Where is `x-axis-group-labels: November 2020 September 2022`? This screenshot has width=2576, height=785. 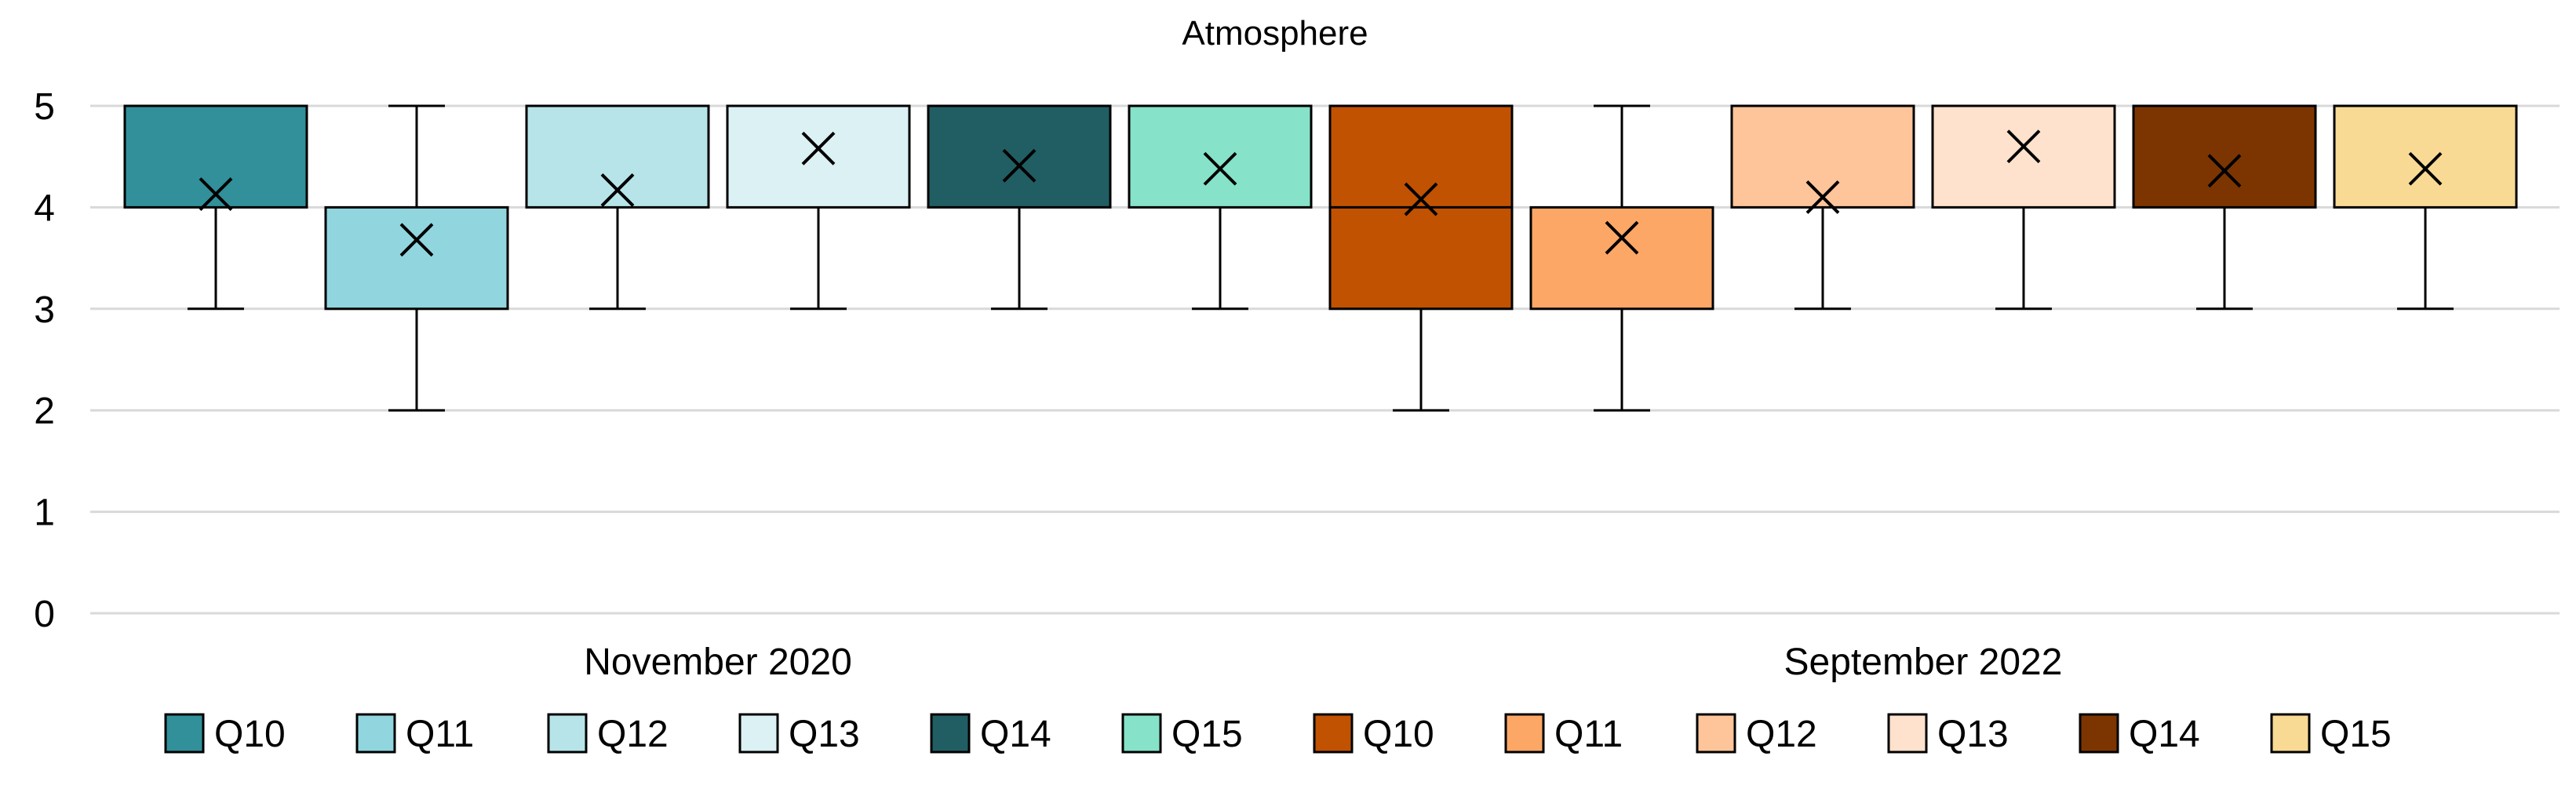
x-axis-group-labels: November 2020 September 2022 is located at coordinates (1323, 662).